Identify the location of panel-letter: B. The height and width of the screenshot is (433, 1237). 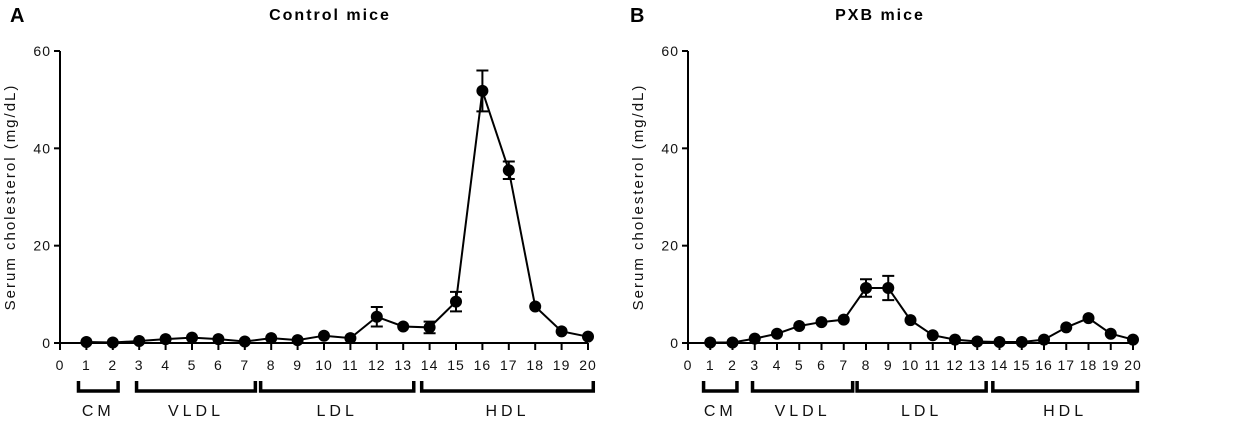
(637, 16).